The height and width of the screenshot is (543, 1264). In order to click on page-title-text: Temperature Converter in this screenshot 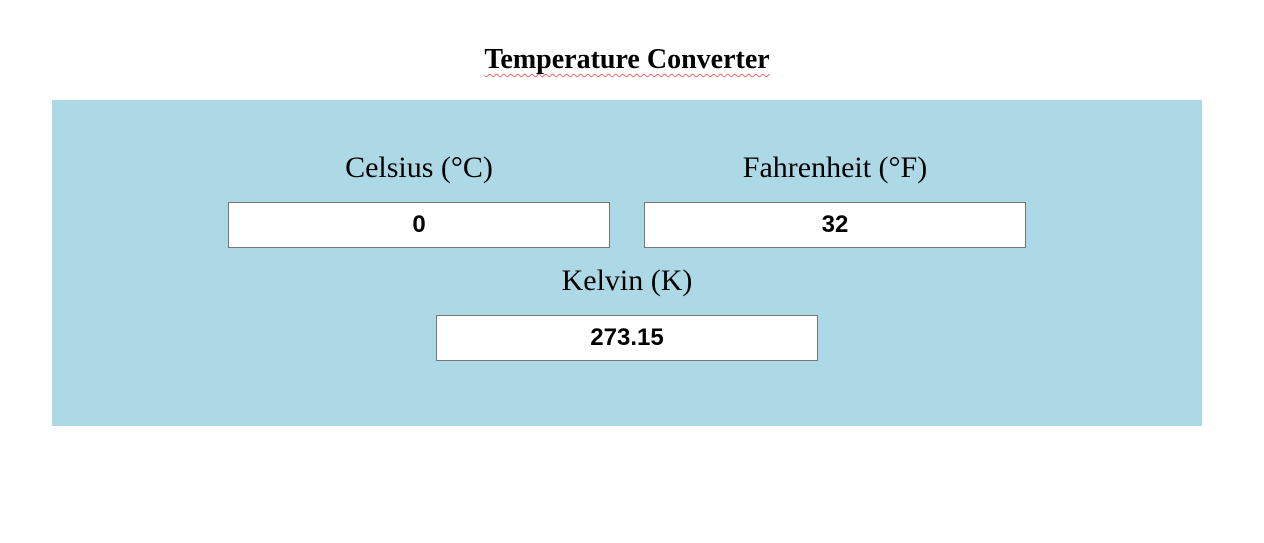, I will do `click(627, 59)`.